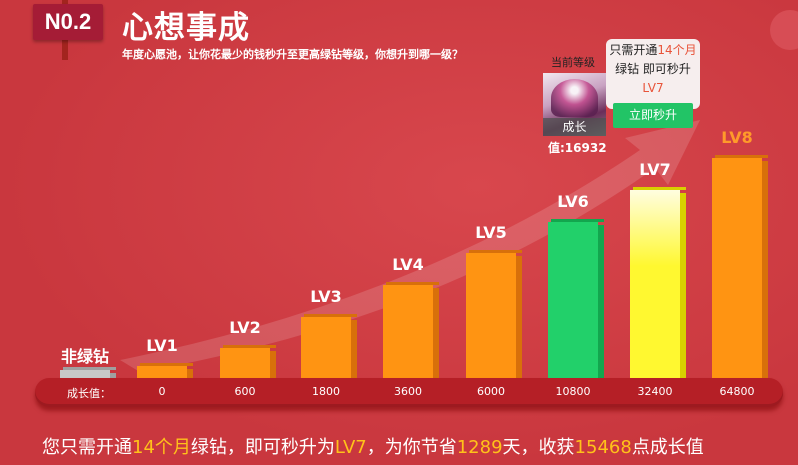 Image resolution: width=798 pixels, height=465 pixels. I want to click on tooltip-text: 只需开通, so click(633, 50).